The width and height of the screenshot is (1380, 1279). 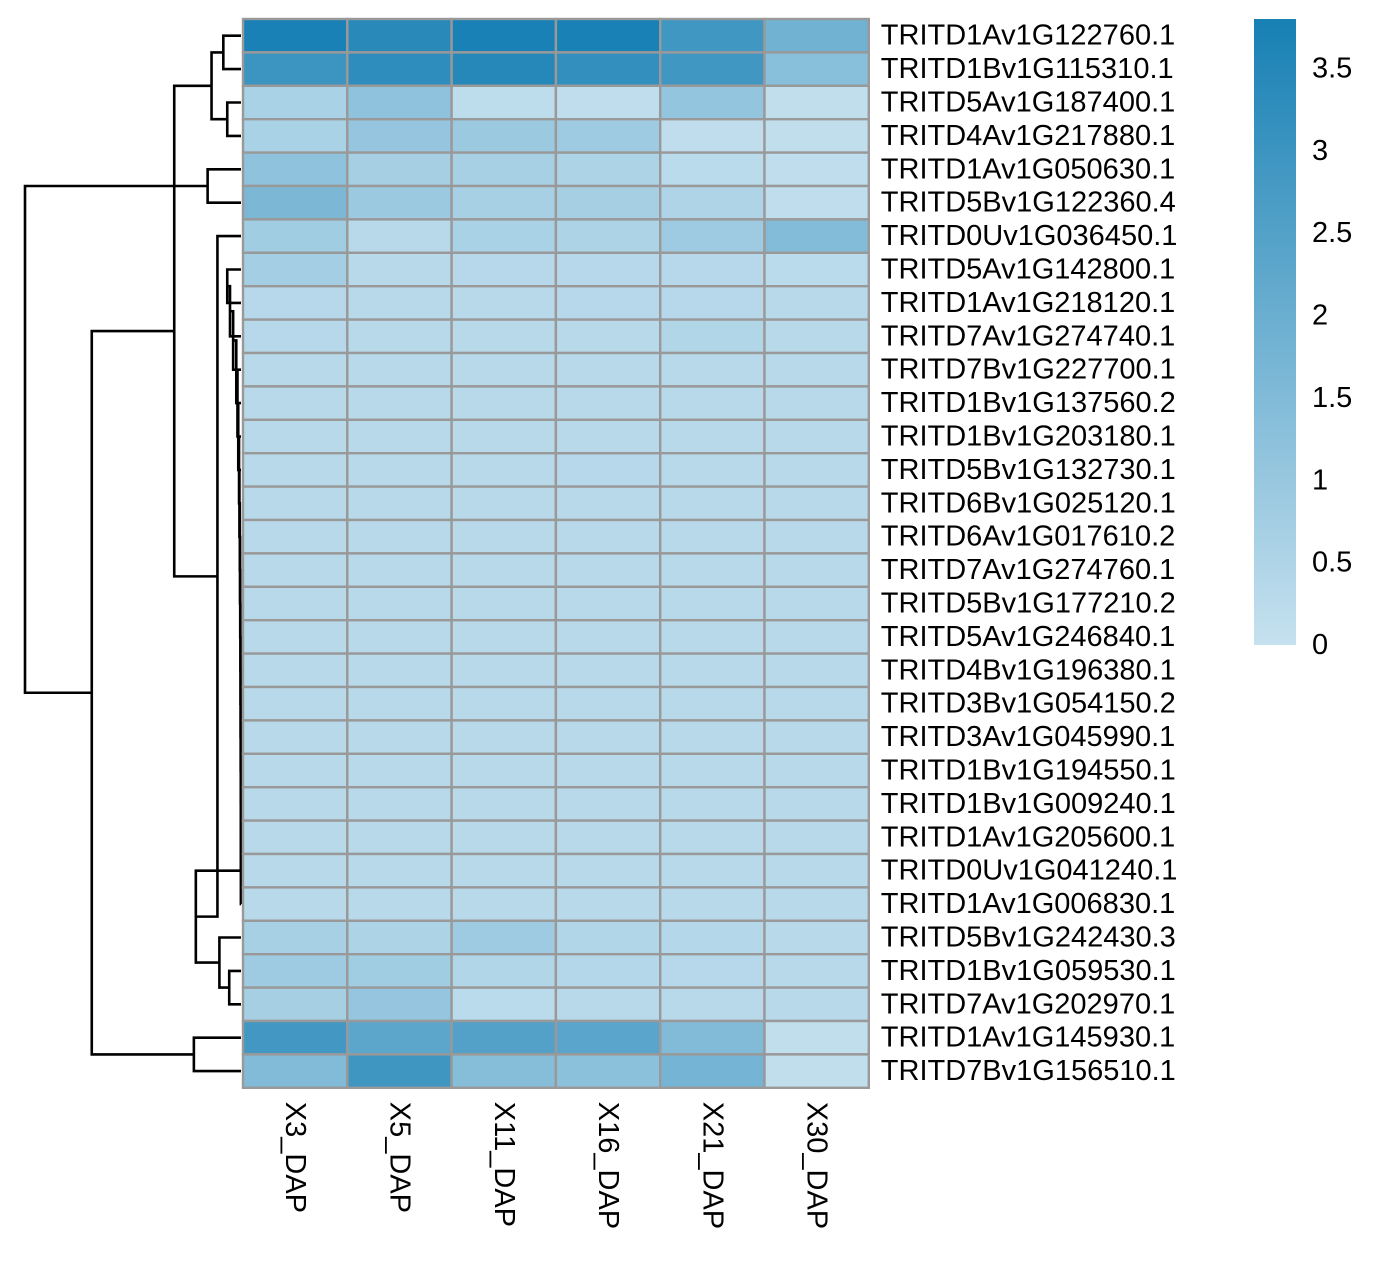 What do you see at coordinates (1028, 537) in the screenshot?
I see `row-label: TRITD6Av1G017610.2` at bounding box center [1028, 537].